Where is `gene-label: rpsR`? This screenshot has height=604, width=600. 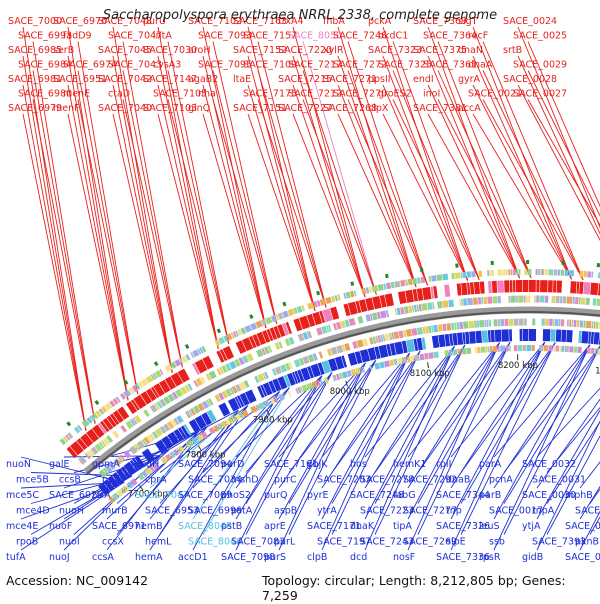
gene-label: rpsR is located at coordinates (490, 557).